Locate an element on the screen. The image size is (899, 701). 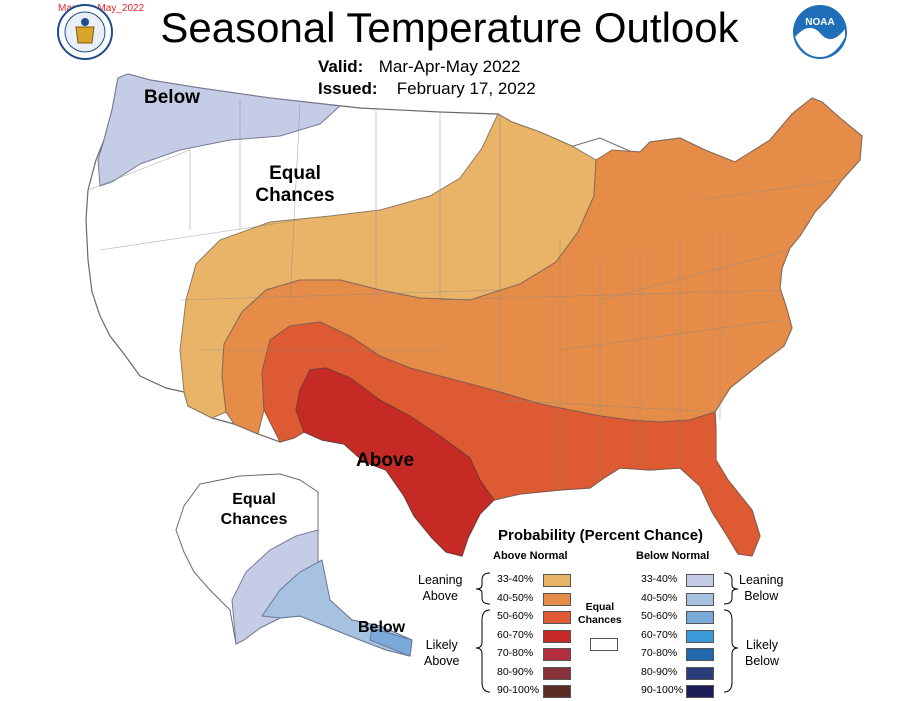
likely-below-line1: Likely is located at coordinates (762, 645).